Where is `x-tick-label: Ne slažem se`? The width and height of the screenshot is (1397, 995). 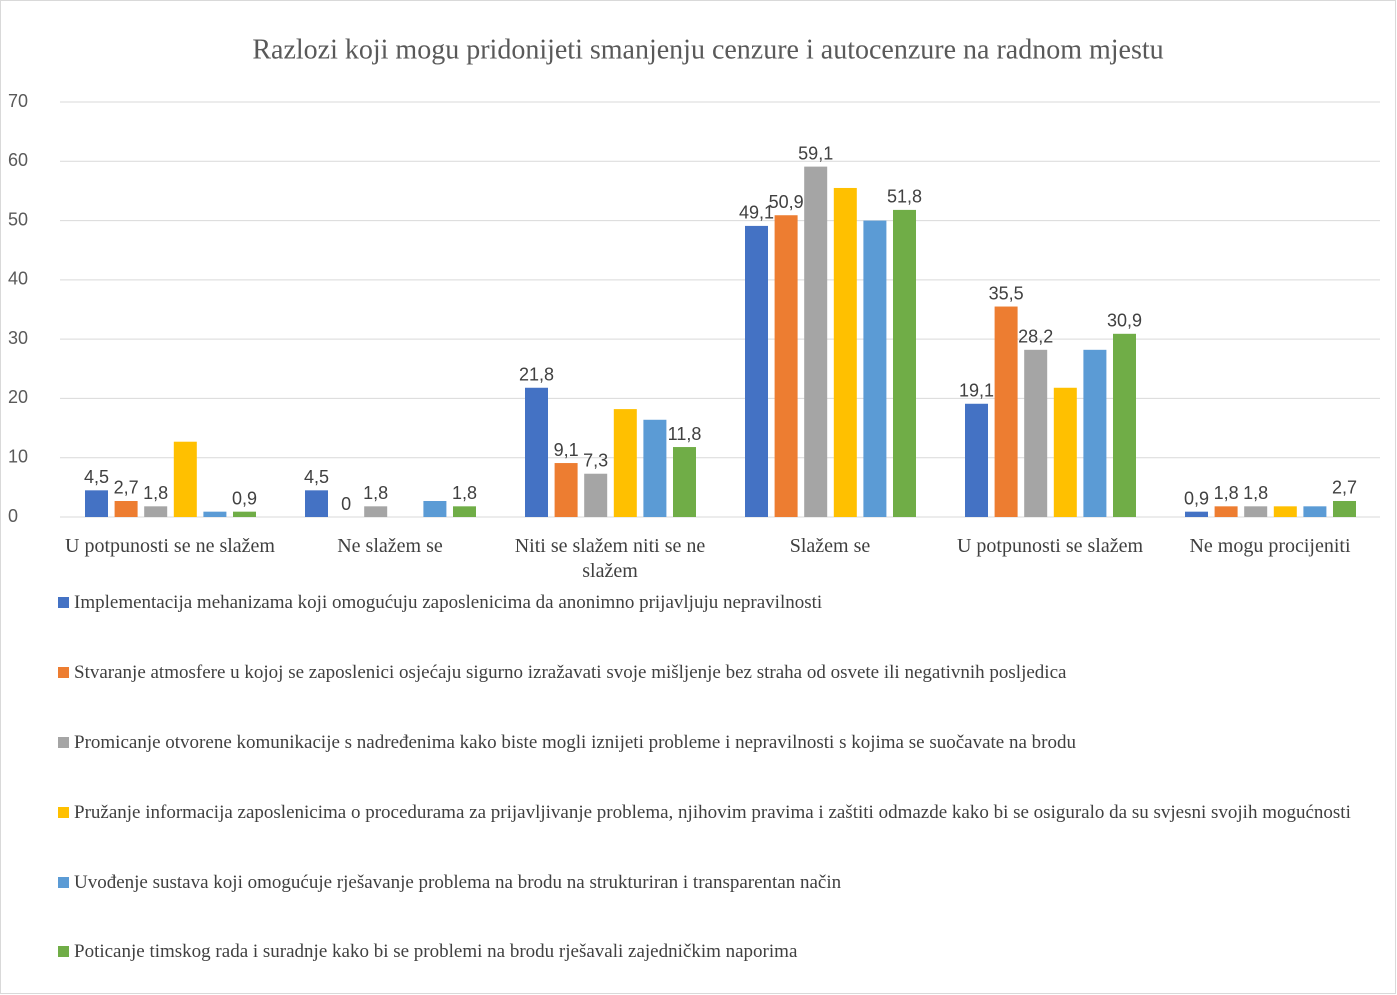 x-tick-label: Ne slažem se is located at coordinates (390, 546).